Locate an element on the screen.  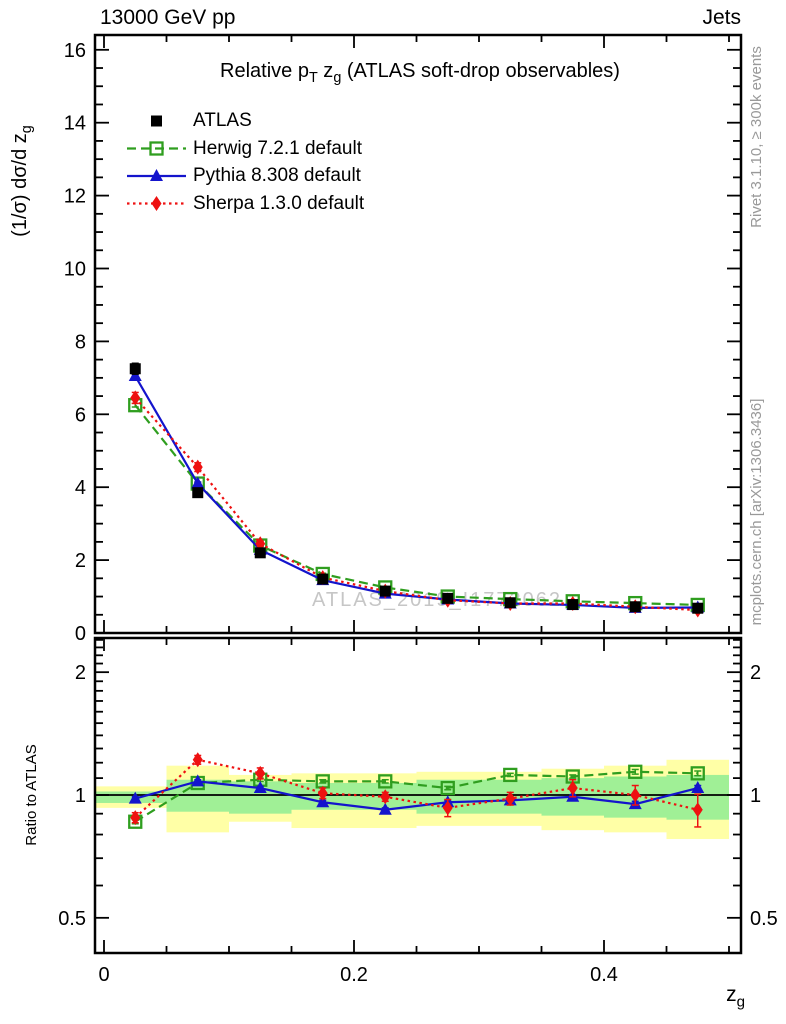
plot-title-part: z is located at coordinates (325, 71).